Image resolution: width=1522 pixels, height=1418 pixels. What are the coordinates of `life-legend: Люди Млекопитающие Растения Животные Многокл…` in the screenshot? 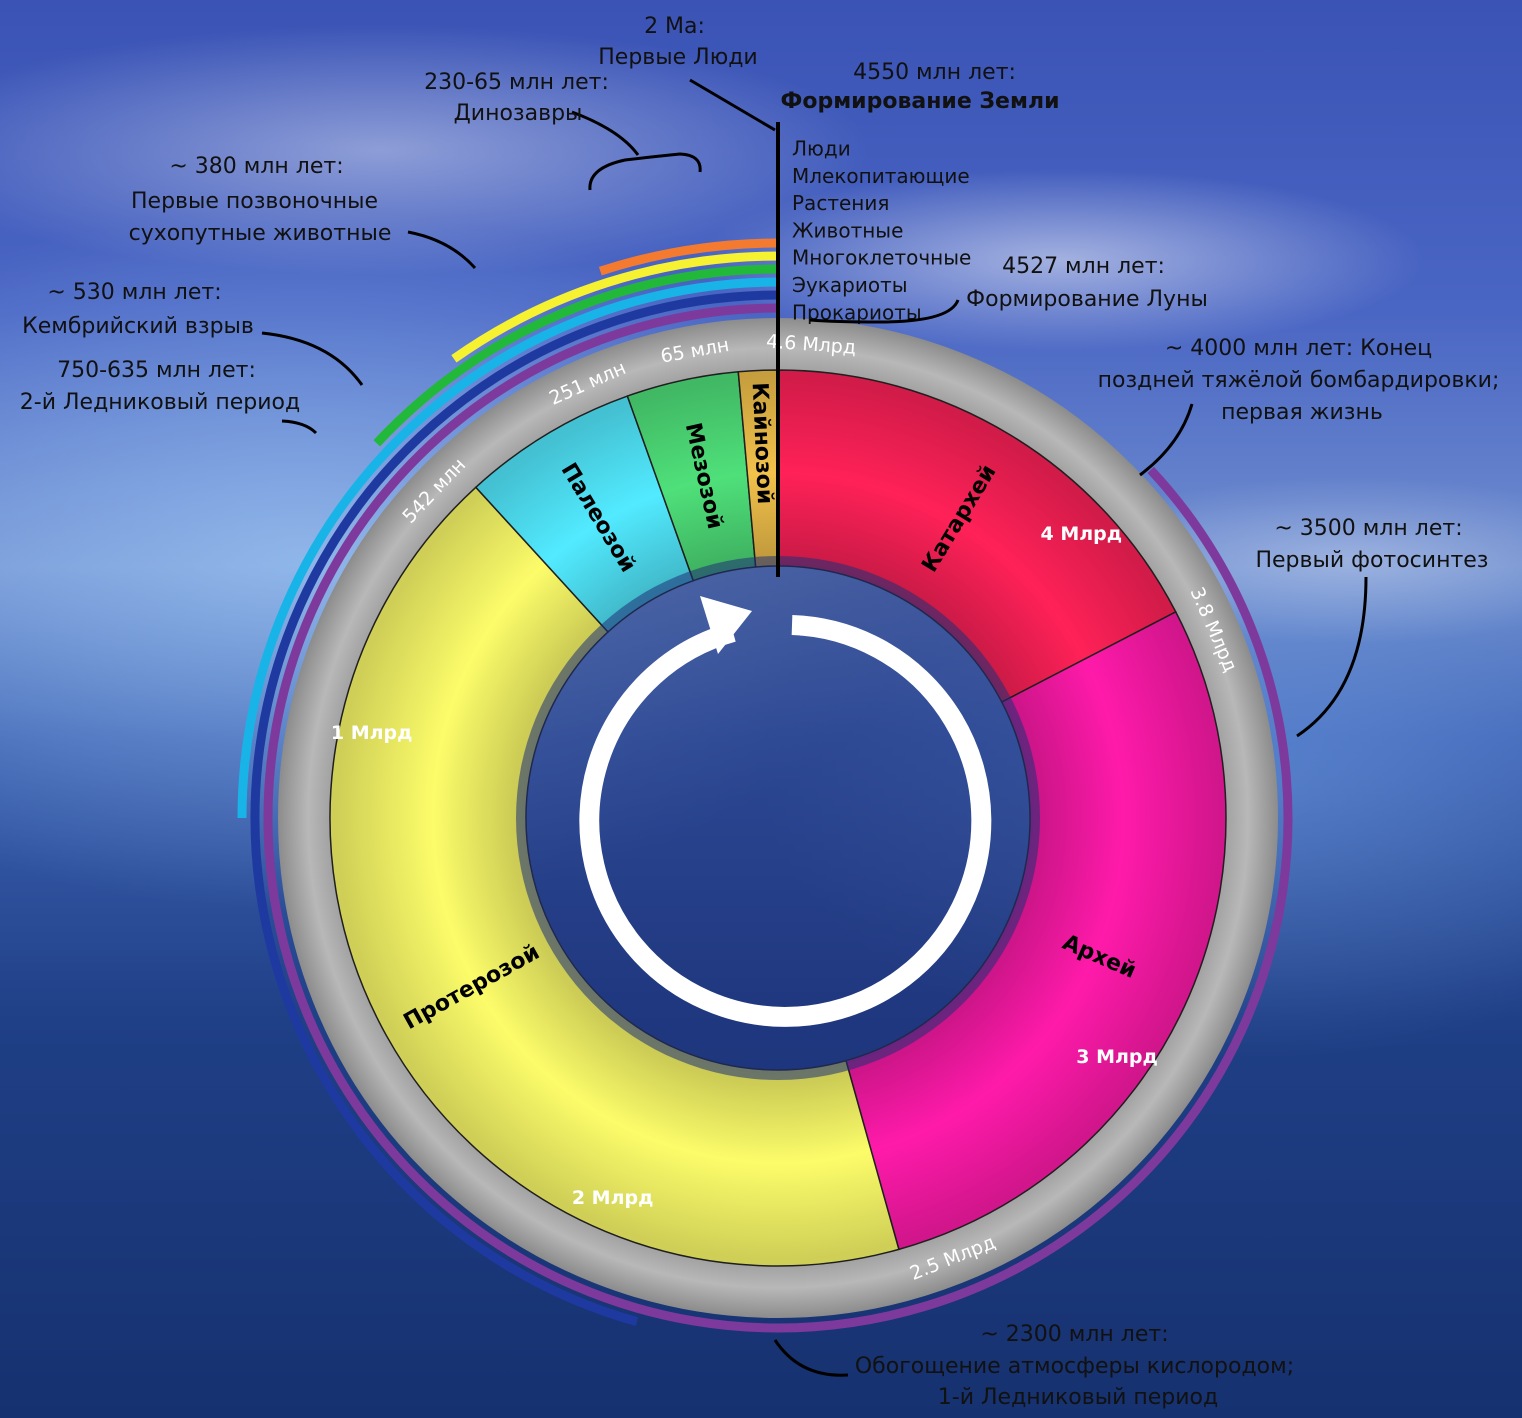 It's located at (881, 231).